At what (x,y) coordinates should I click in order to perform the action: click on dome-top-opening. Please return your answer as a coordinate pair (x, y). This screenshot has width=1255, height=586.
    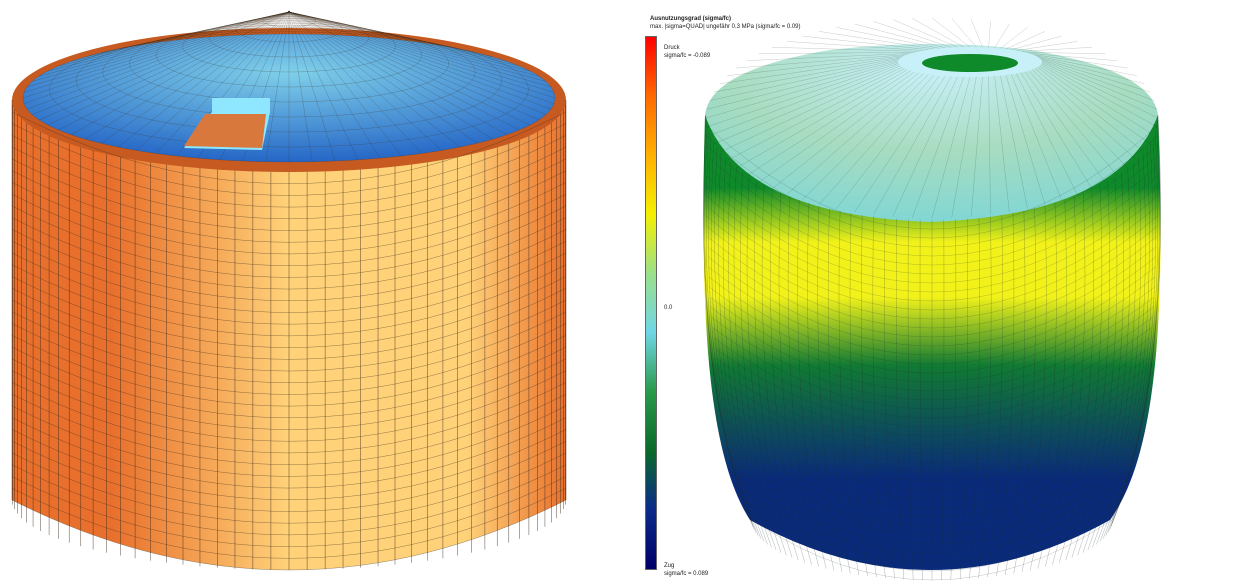
    Looking at the image, I should click on (970, 63).